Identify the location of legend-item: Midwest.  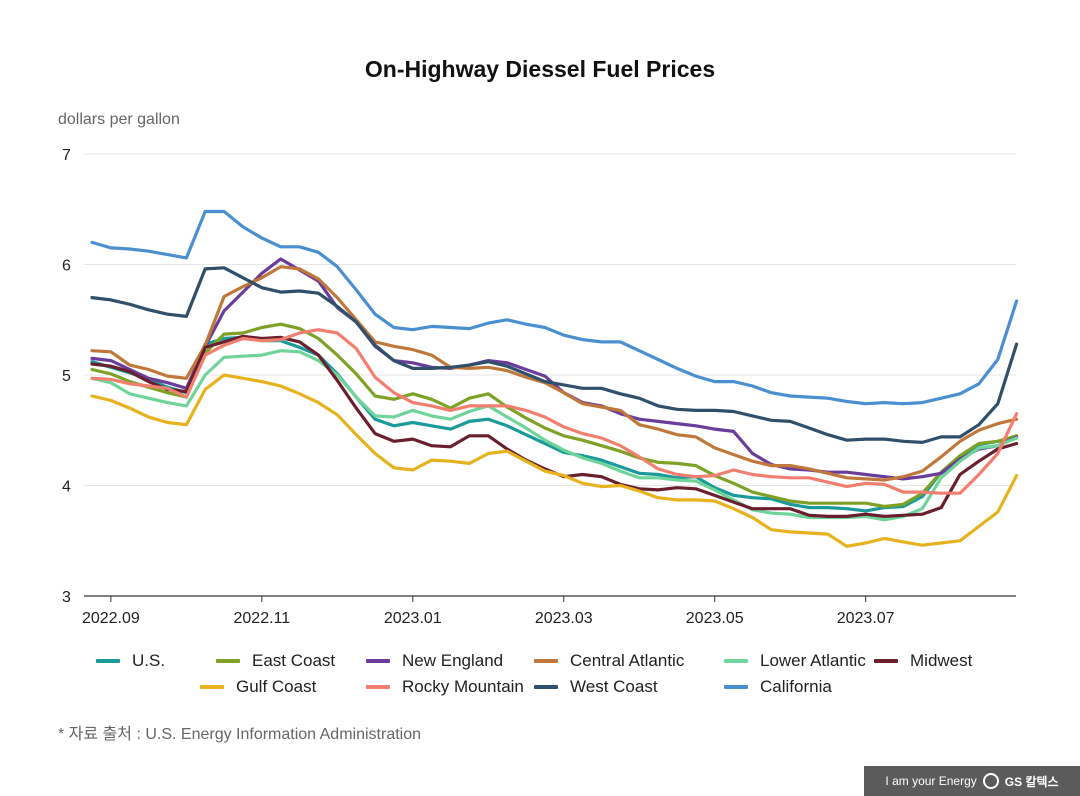
(944, 661).